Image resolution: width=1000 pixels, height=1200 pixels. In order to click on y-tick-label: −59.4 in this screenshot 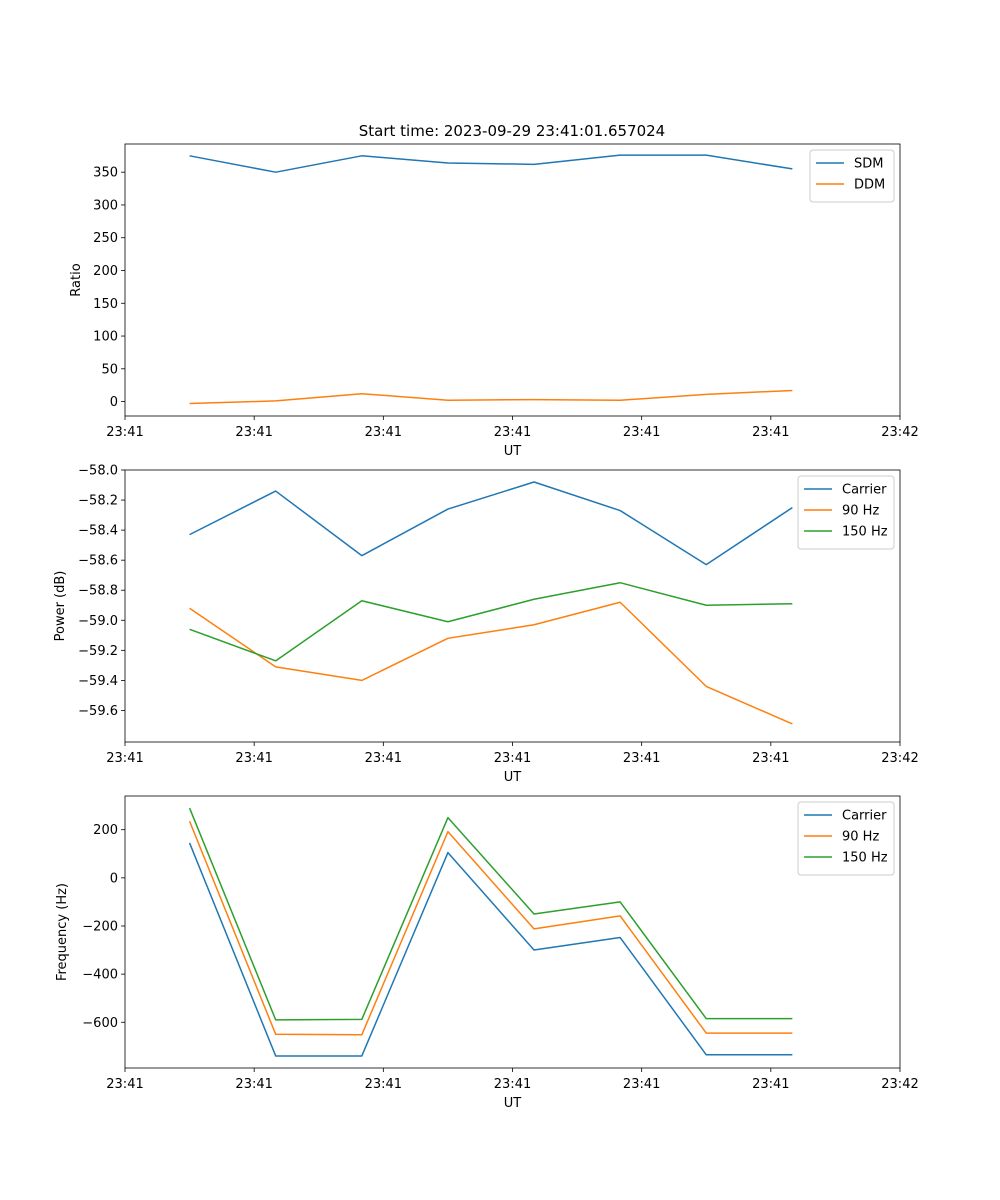, I will do `click(98, 681)`.